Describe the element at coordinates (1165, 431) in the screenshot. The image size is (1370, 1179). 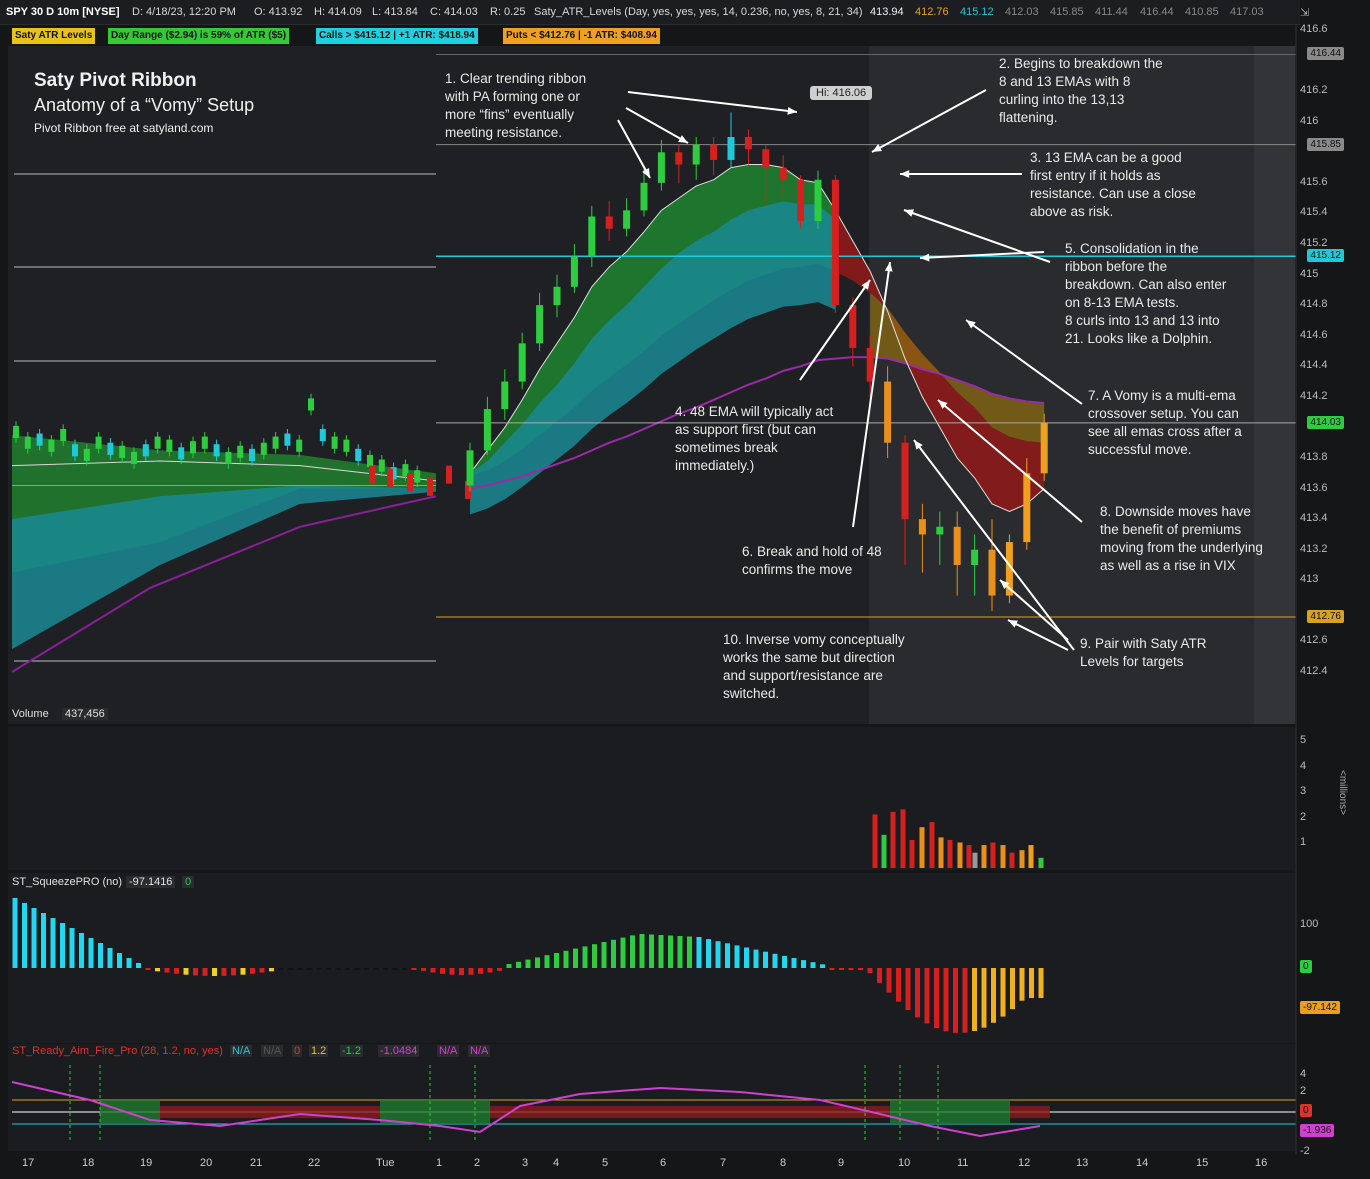
I see `annotation-line: see all emas cross after a` at that location.